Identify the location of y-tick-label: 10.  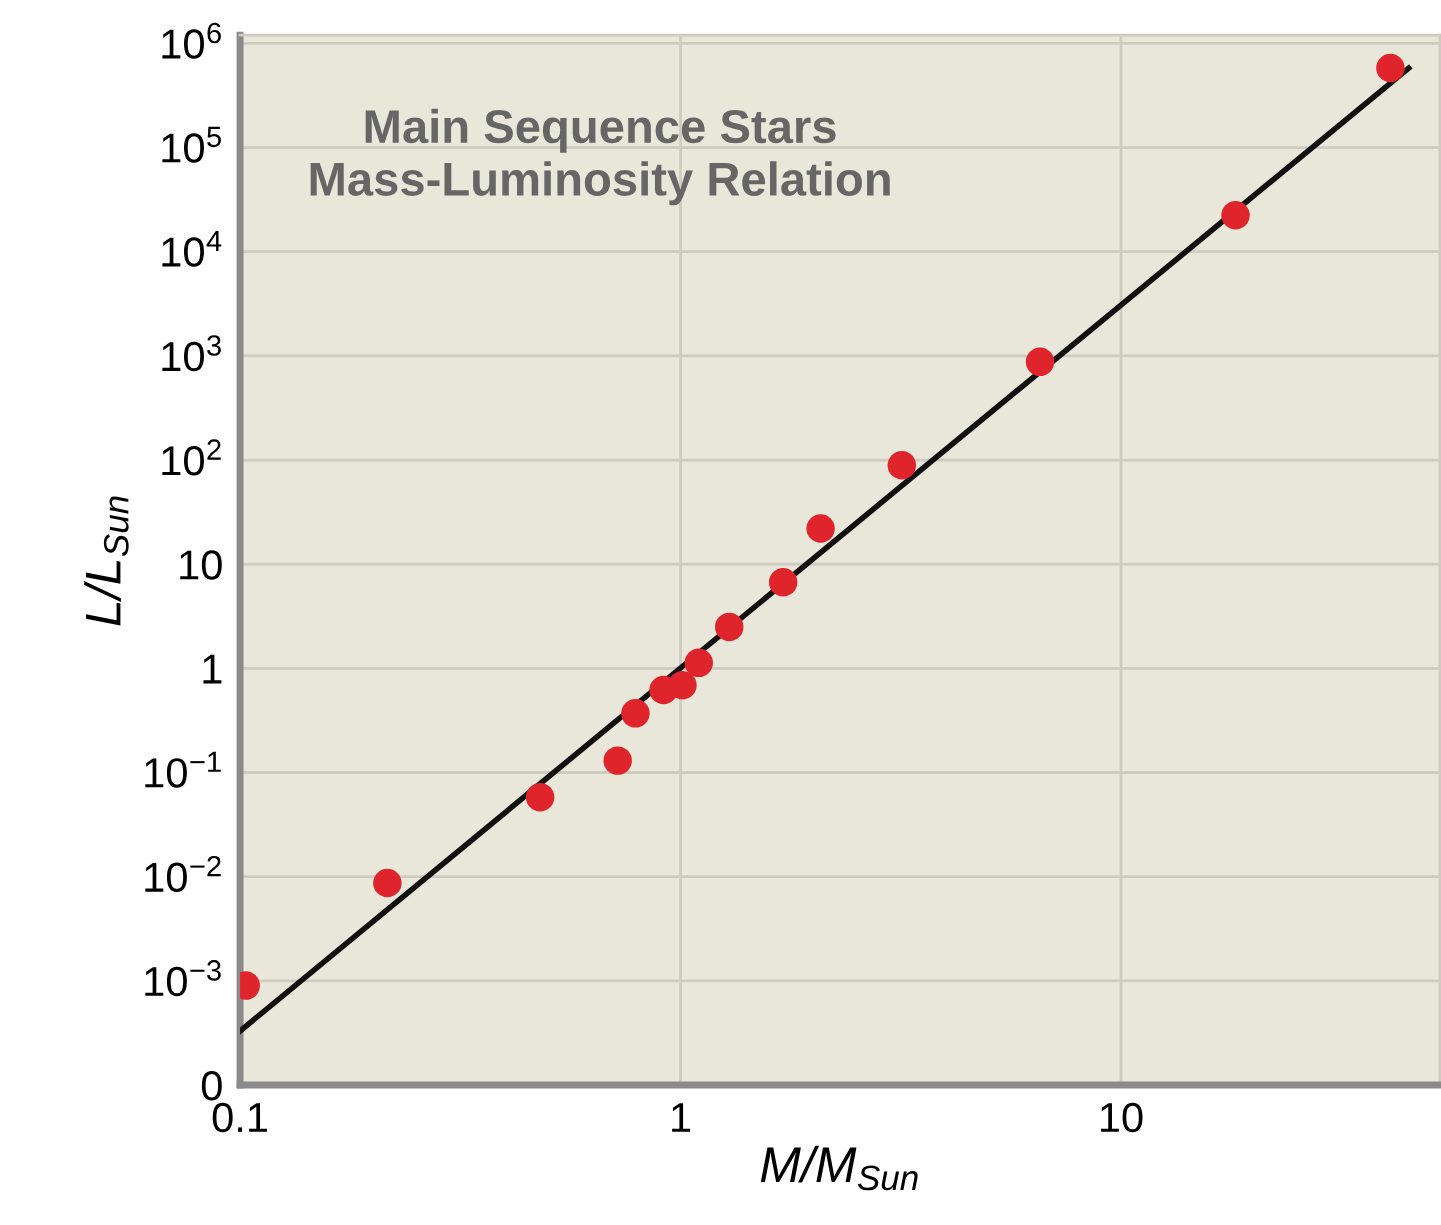
(201, 565).